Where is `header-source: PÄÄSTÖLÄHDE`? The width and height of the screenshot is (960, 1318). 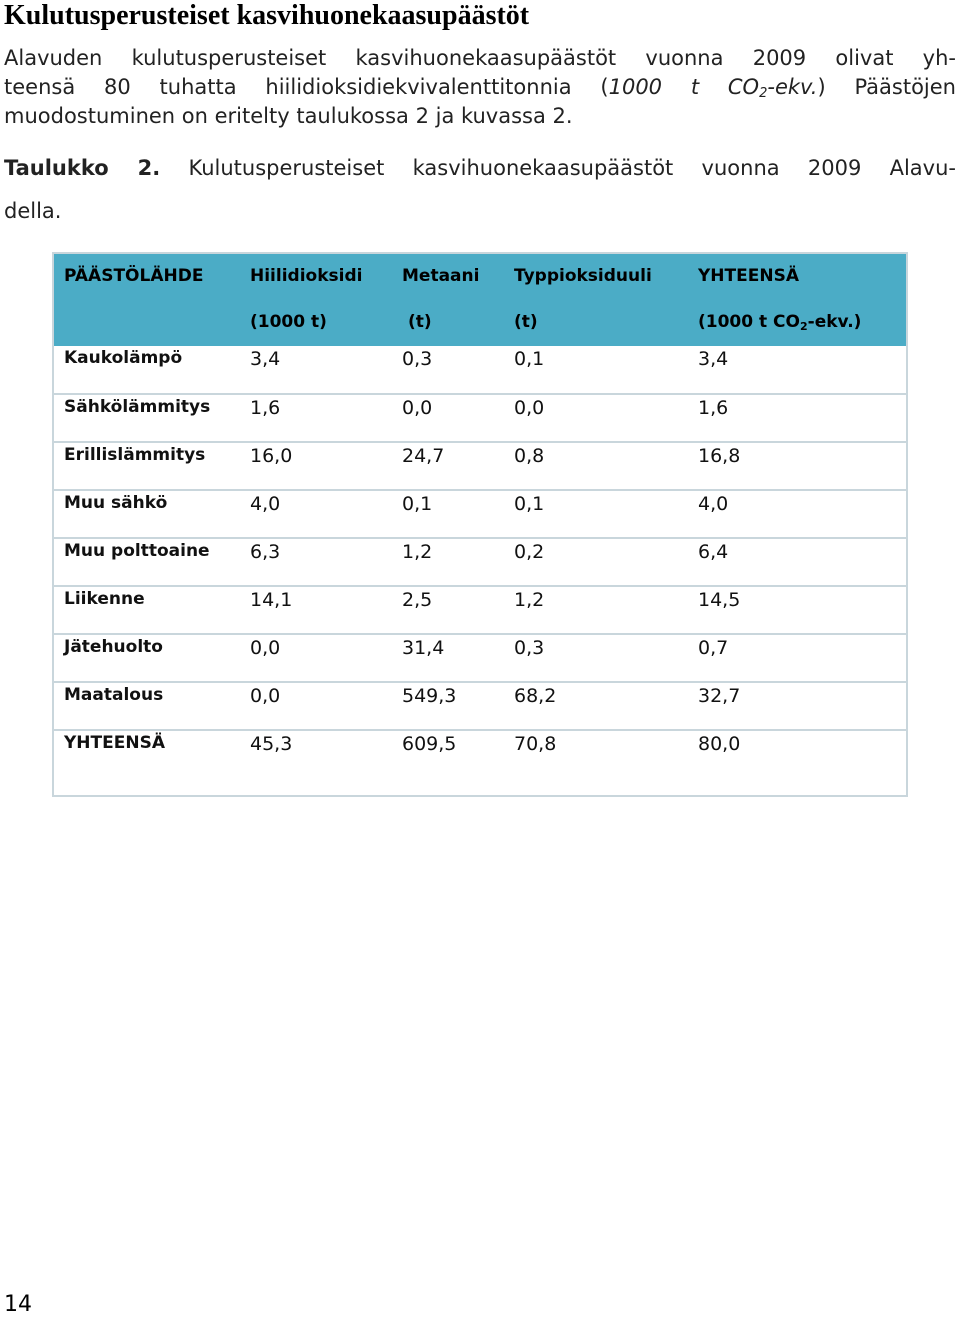
header-source: PÄÄSTÖLÄHDE is located at coordinates (147, 276).